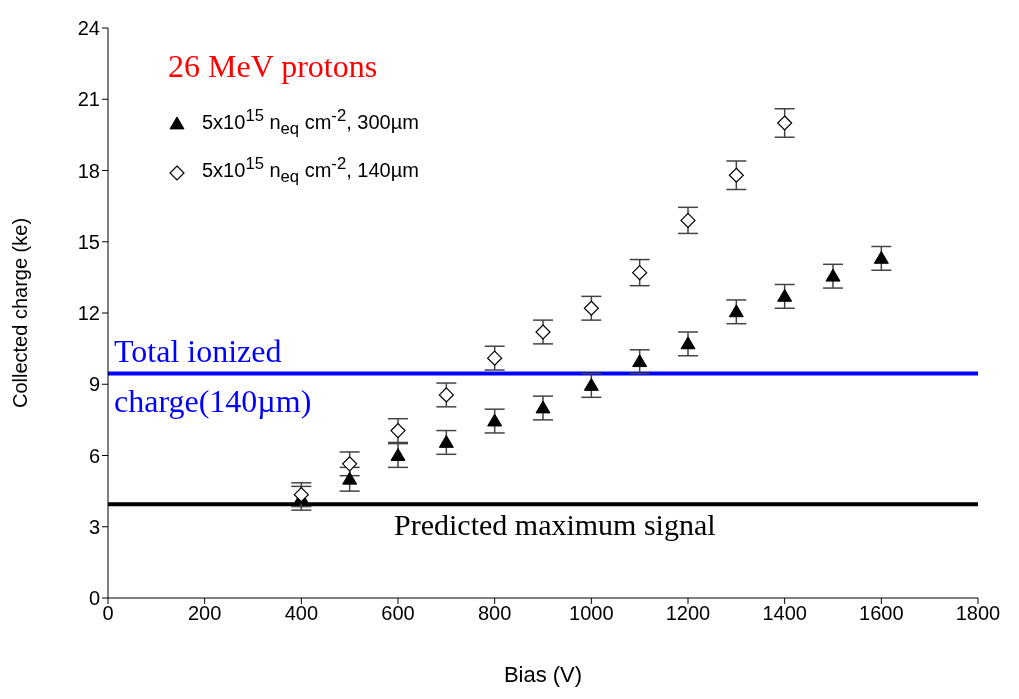 The height and width of the screenshot is (699, 1019). What do you see at coordinates (543, 674) in the screenshot?
I see `x-axis-title: Bias (V)` at bounding box center [543, 674].